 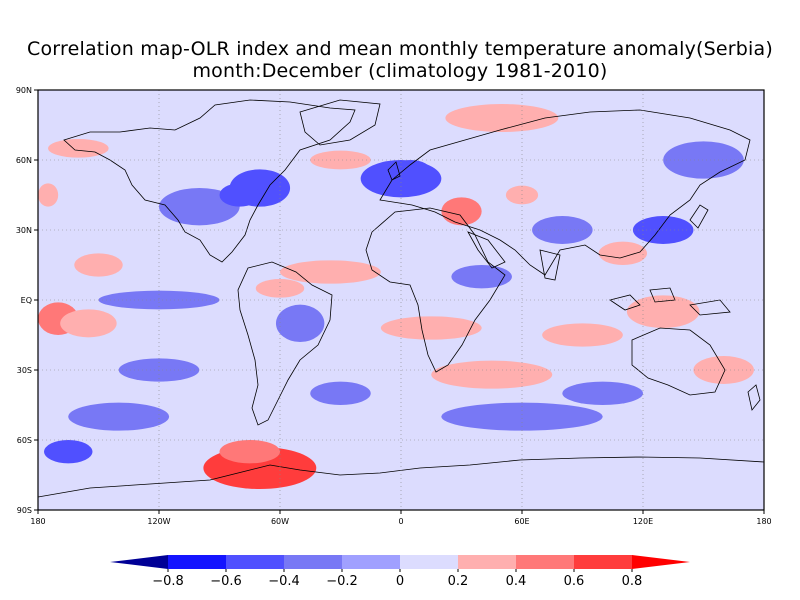 I want to click on lat-tick-label: EQ, so click(x=26, y=300).